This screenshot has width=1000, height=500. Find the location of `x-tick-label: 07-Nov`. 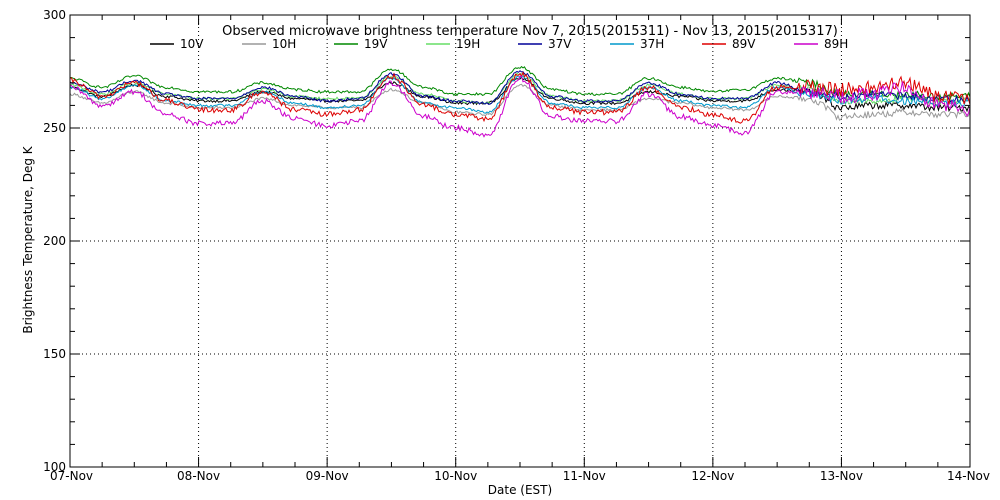

x-tick-label: 07-Nov is located at coordinates (71, 476).